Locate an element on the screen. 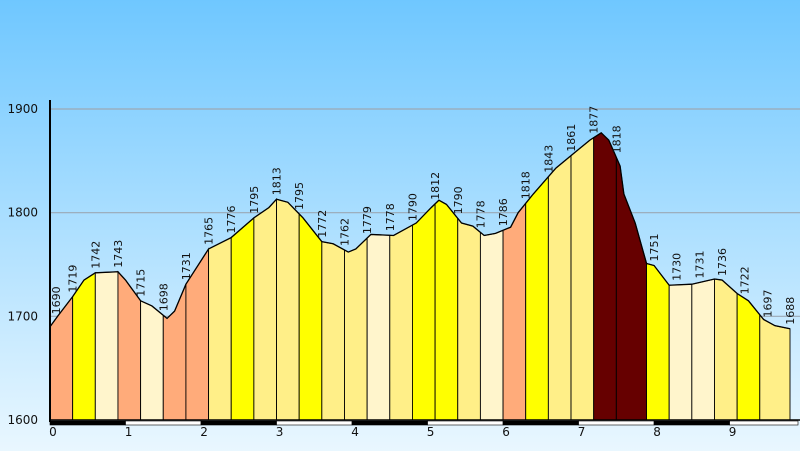  elevation-label: 1688 is located at coordinates (790, 311).